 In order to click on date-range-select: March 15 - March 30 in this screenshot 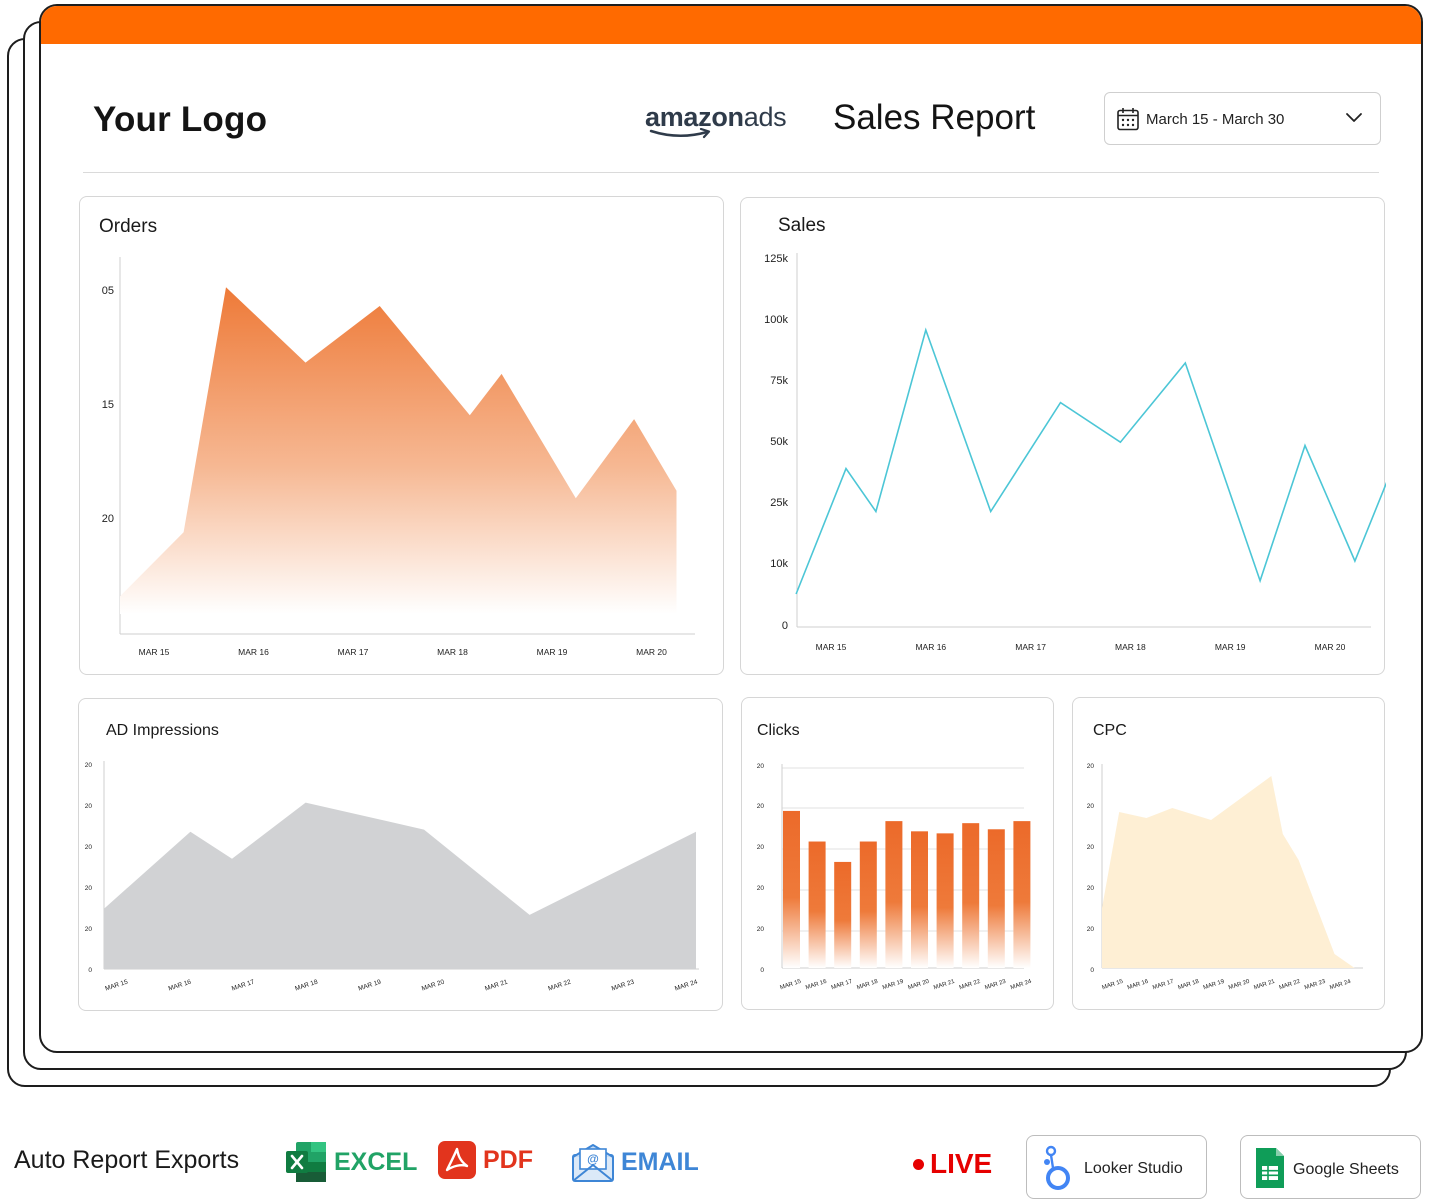, I will do `click(1242, 118)`.